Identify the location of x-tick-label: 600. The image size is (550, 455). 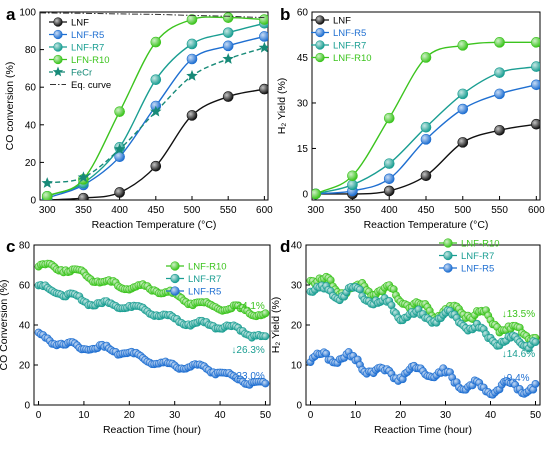
(536, 210).